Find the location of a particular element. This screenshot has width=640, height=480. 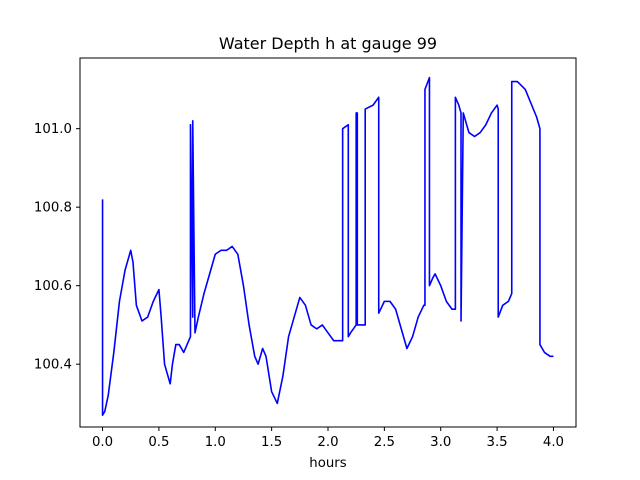

y-tick-label: 100.4 is located at coordinates (53, 365).